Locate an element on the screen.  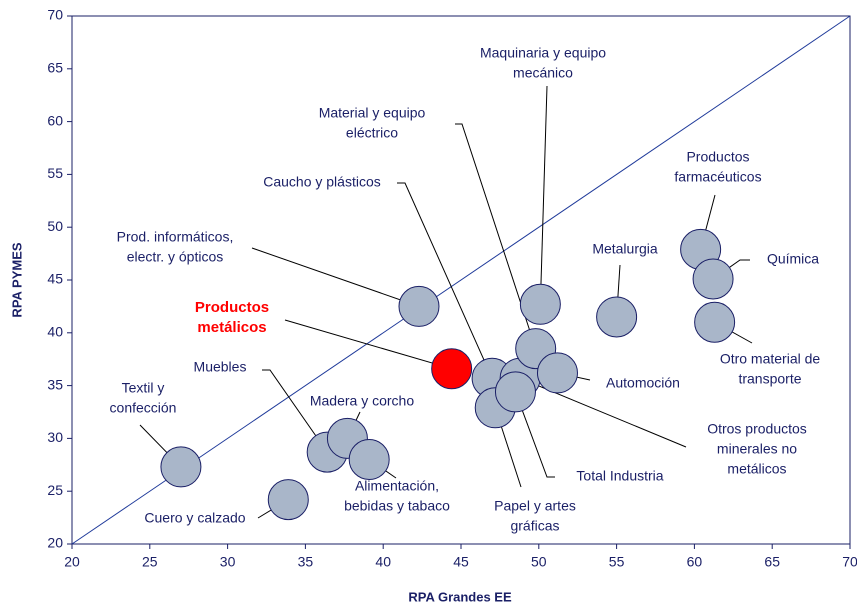
x-tick-label: 70 is located at coordinates (849, 562).